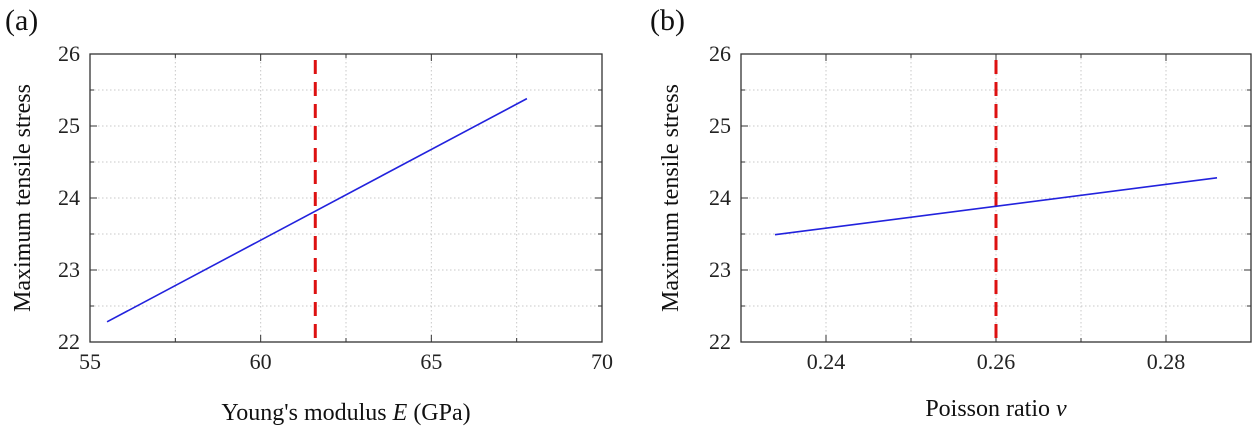  What do you see at coordinates (1166, 361) in the screenshot?
I see `x-tick-label: 0.28` at bounding box center [1166, 361].